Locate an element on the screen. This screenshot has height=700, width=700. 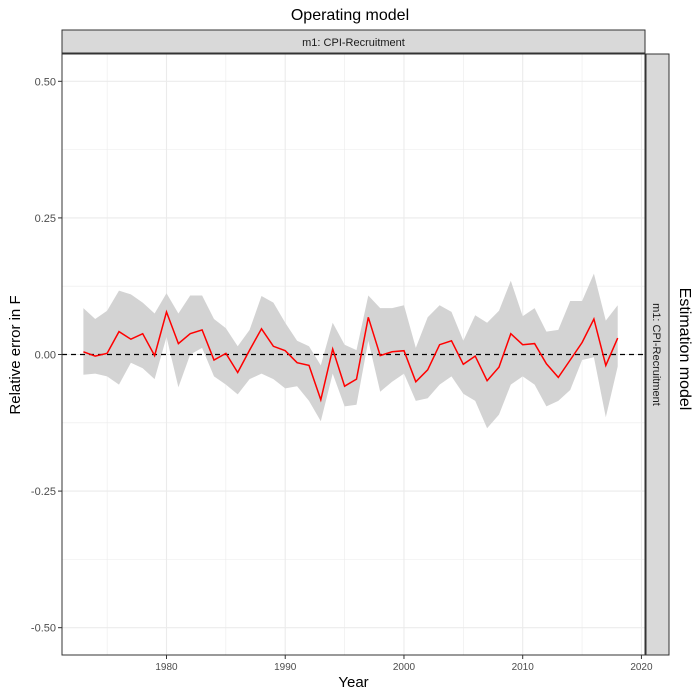
x-axis: 1980 1990 2000 2010 2020 is located at coordinates (404, 664).